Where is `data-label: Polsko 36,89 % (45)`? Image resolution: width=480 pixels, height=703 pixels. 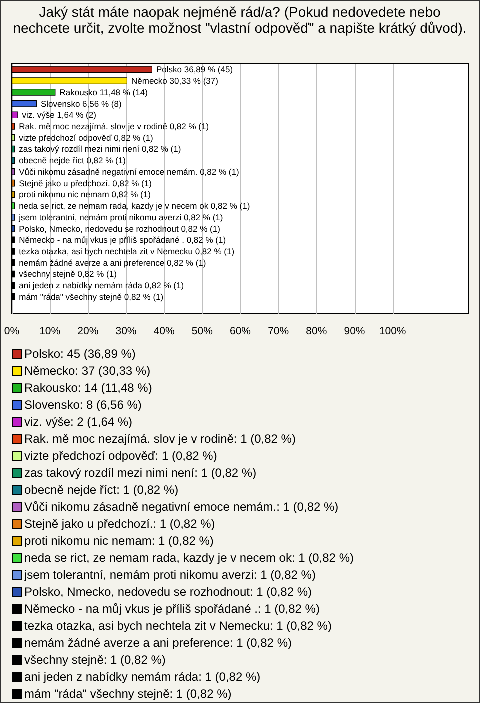
data-label: Polsko 36,89 % (45) is located at coordinates (195, 69).